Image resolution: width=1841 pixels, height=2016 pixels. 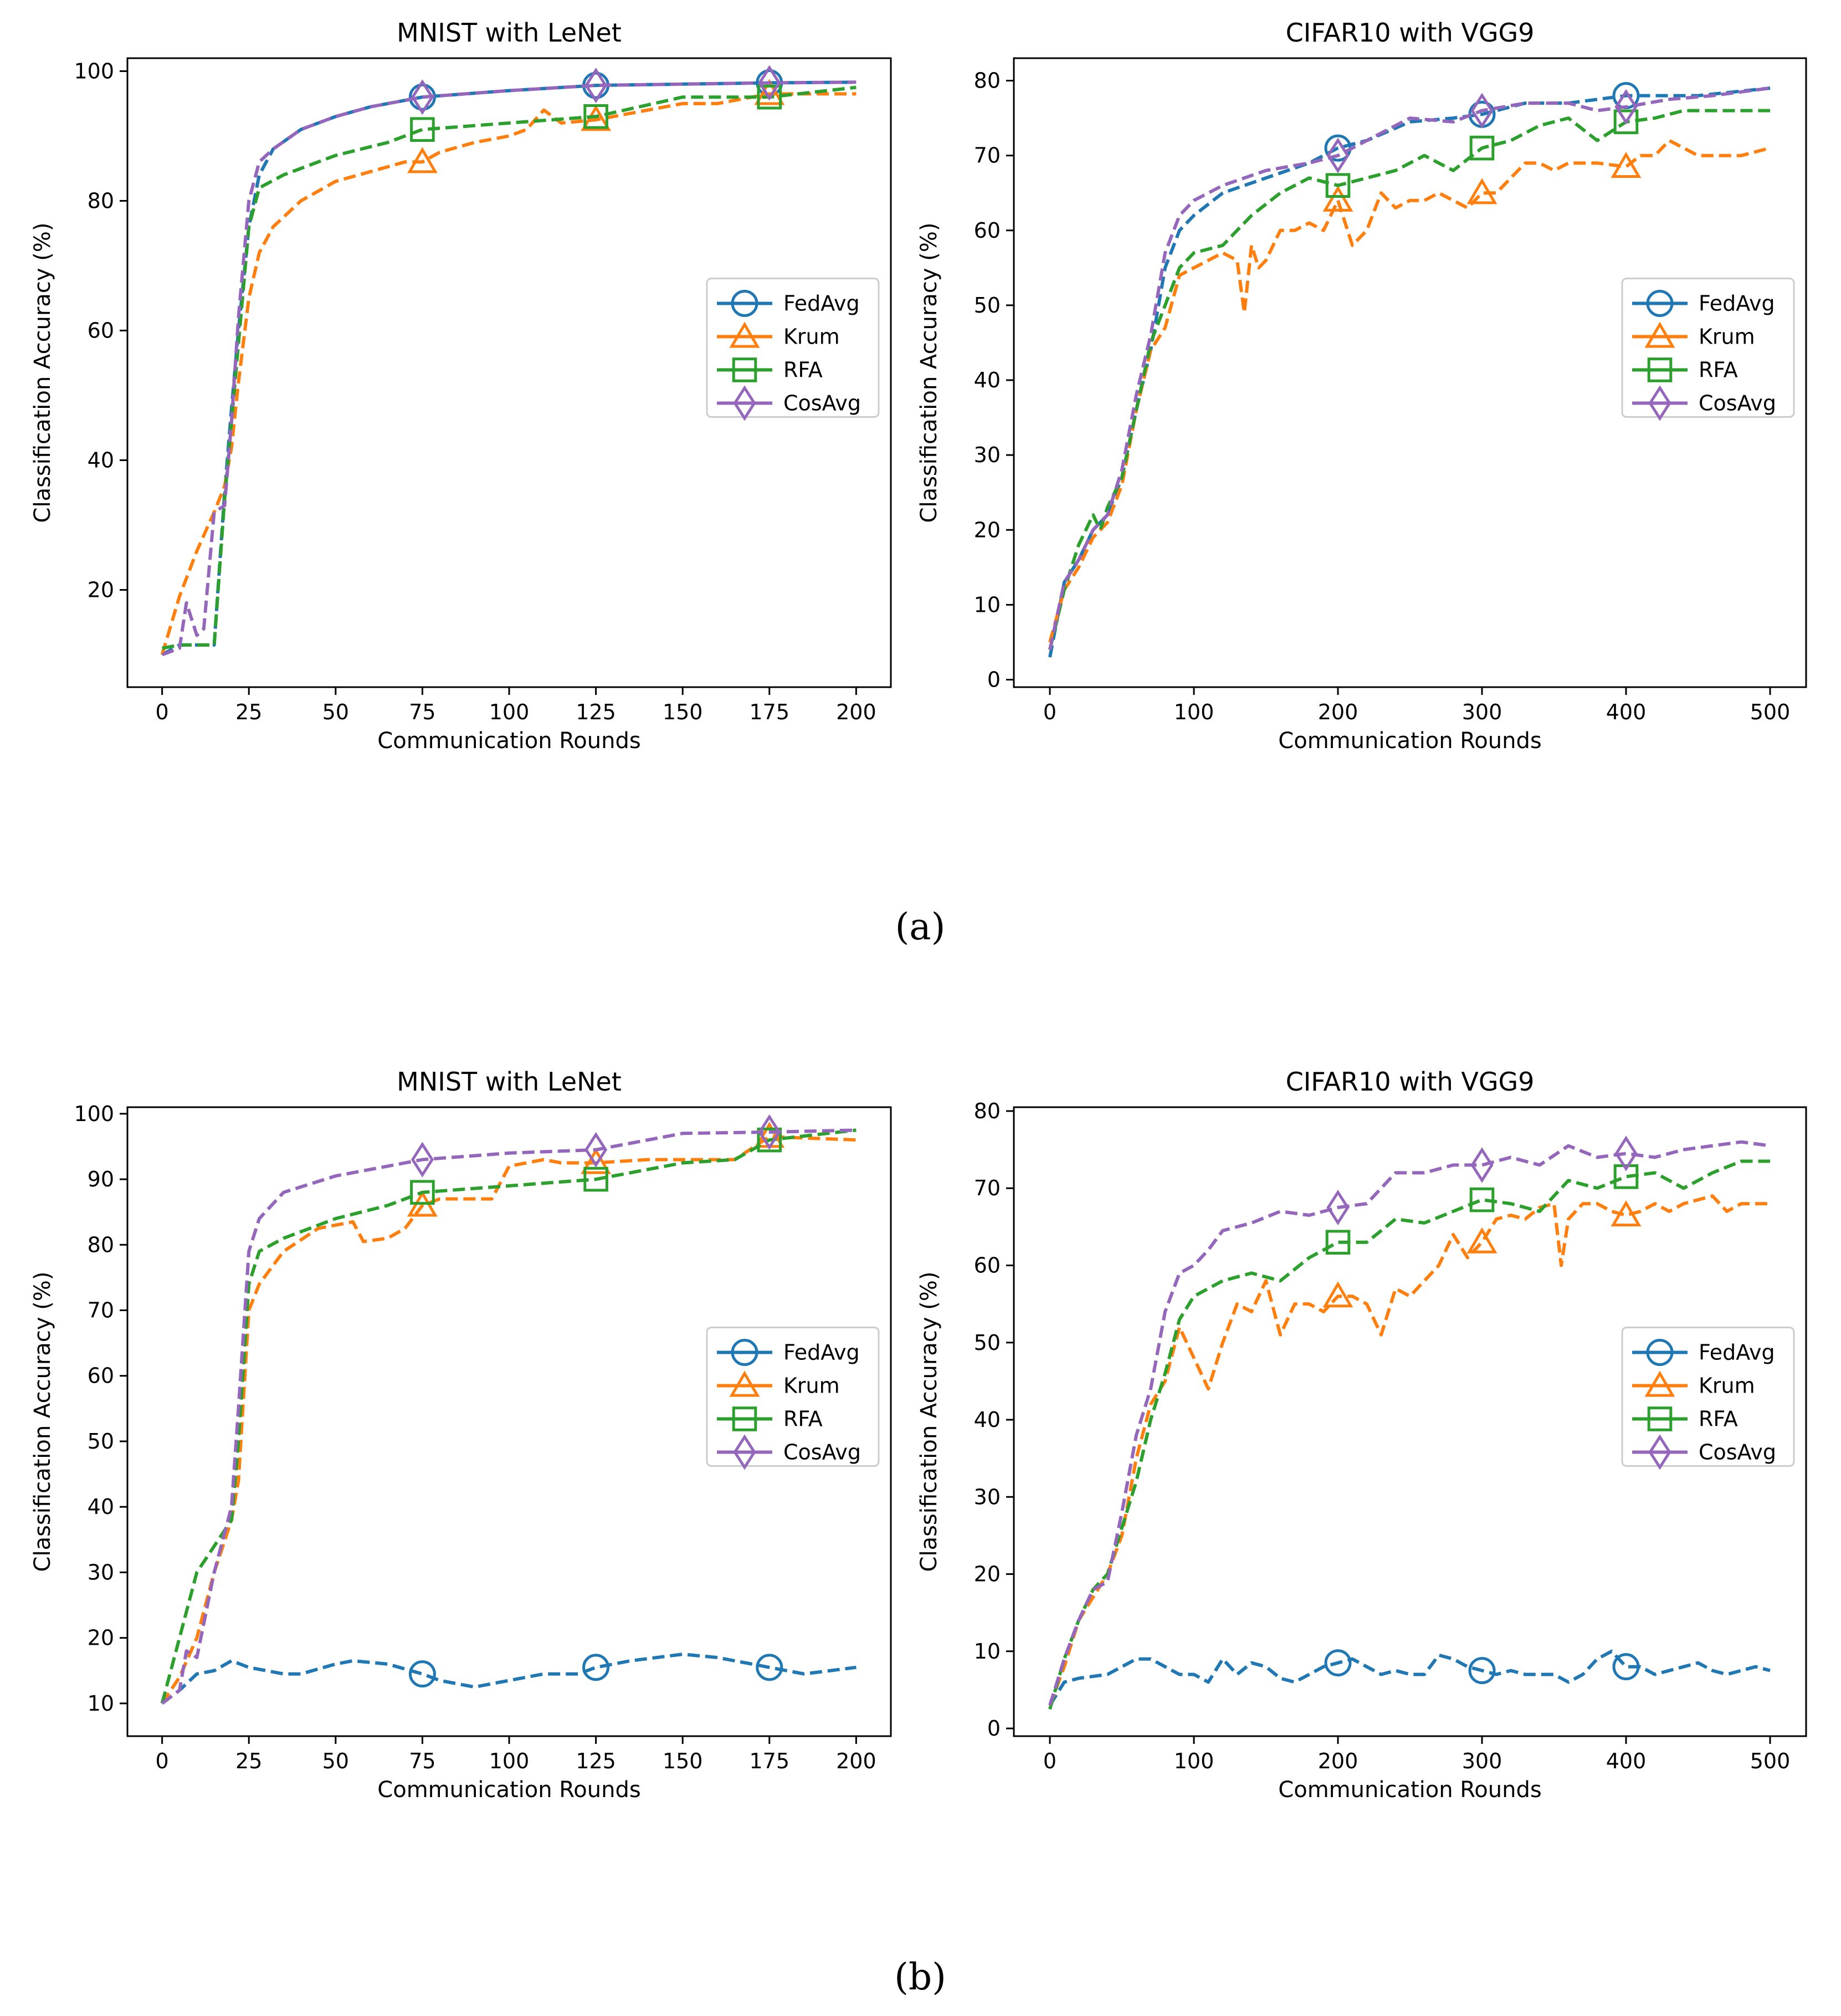 What do you see at coordinates (683, 1761) in the screenshot?
I see `x-tick-label: 150` at bounding box center [683, 1761].